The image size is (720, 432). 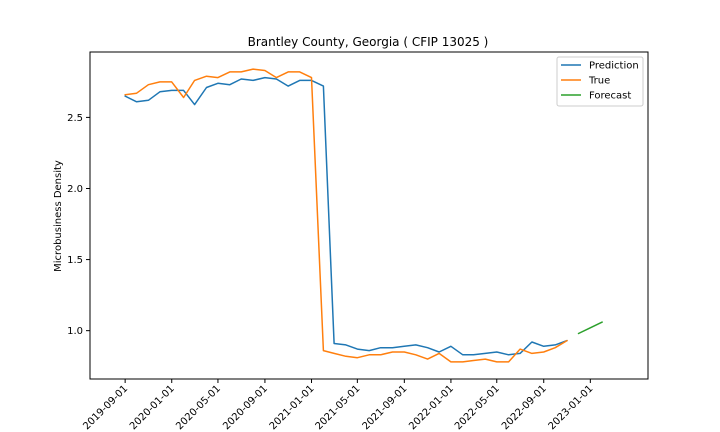 What do you see at coordinates (198, 407) in the screenshot?
I see `x-tick-label: 2020-05-01` at bounding box center [198, 407].